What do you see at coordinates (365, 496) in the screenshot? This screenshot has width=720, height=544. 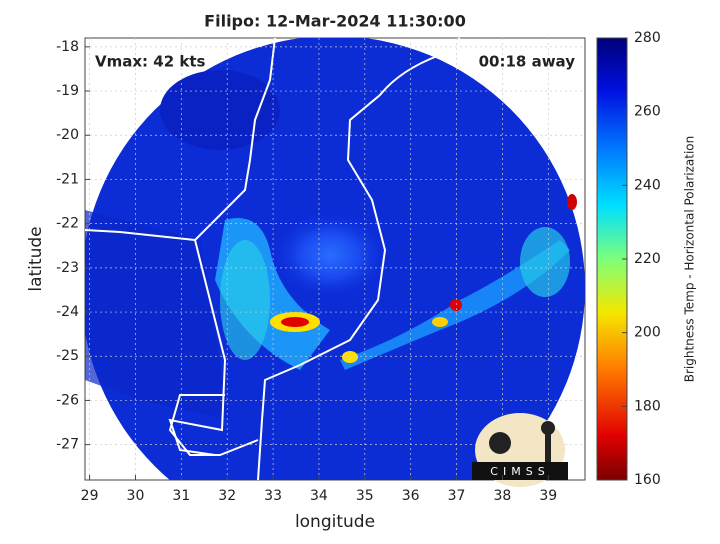 I see `x-tick-label: 35` at bounding box center [365, 496].